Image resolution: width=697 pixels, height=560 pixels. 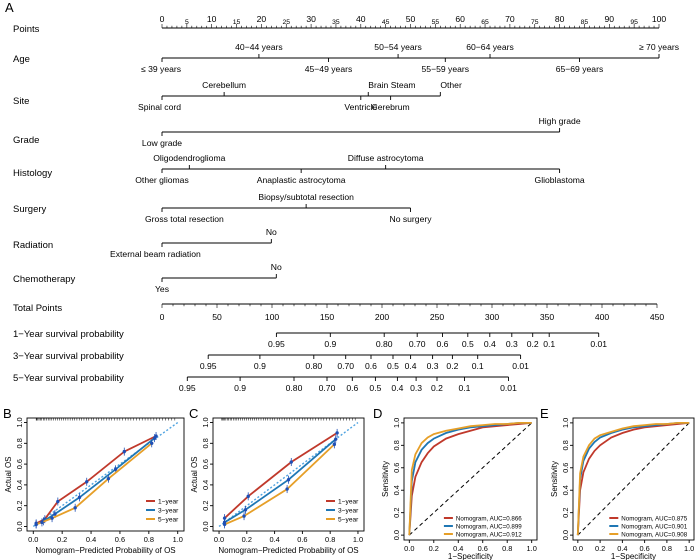 What do you see at coordinates (19, 464) in the screenshot?
I see `y-tick-label: 0.6` at bounding box center [19, 464].